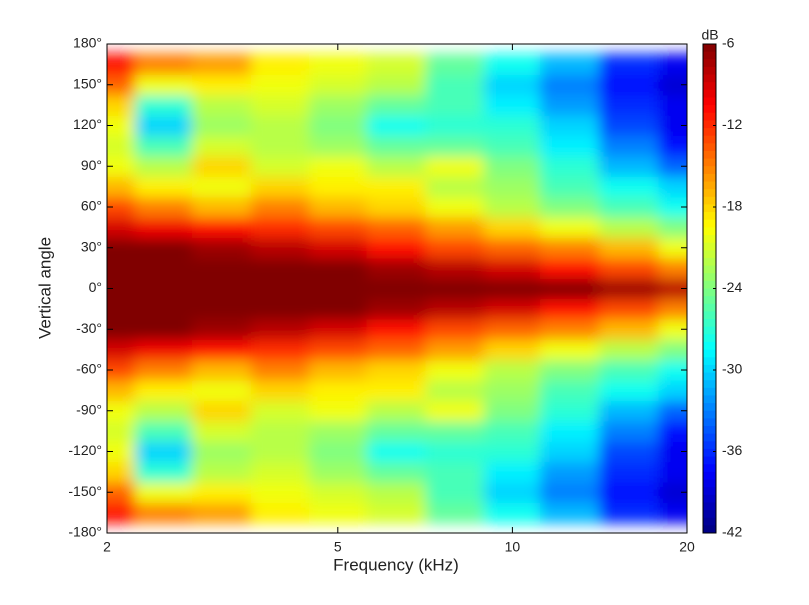 The height and width of the screenshot is (605, 809). I want to click on y-tick-label: 0°, so click(95, 287).